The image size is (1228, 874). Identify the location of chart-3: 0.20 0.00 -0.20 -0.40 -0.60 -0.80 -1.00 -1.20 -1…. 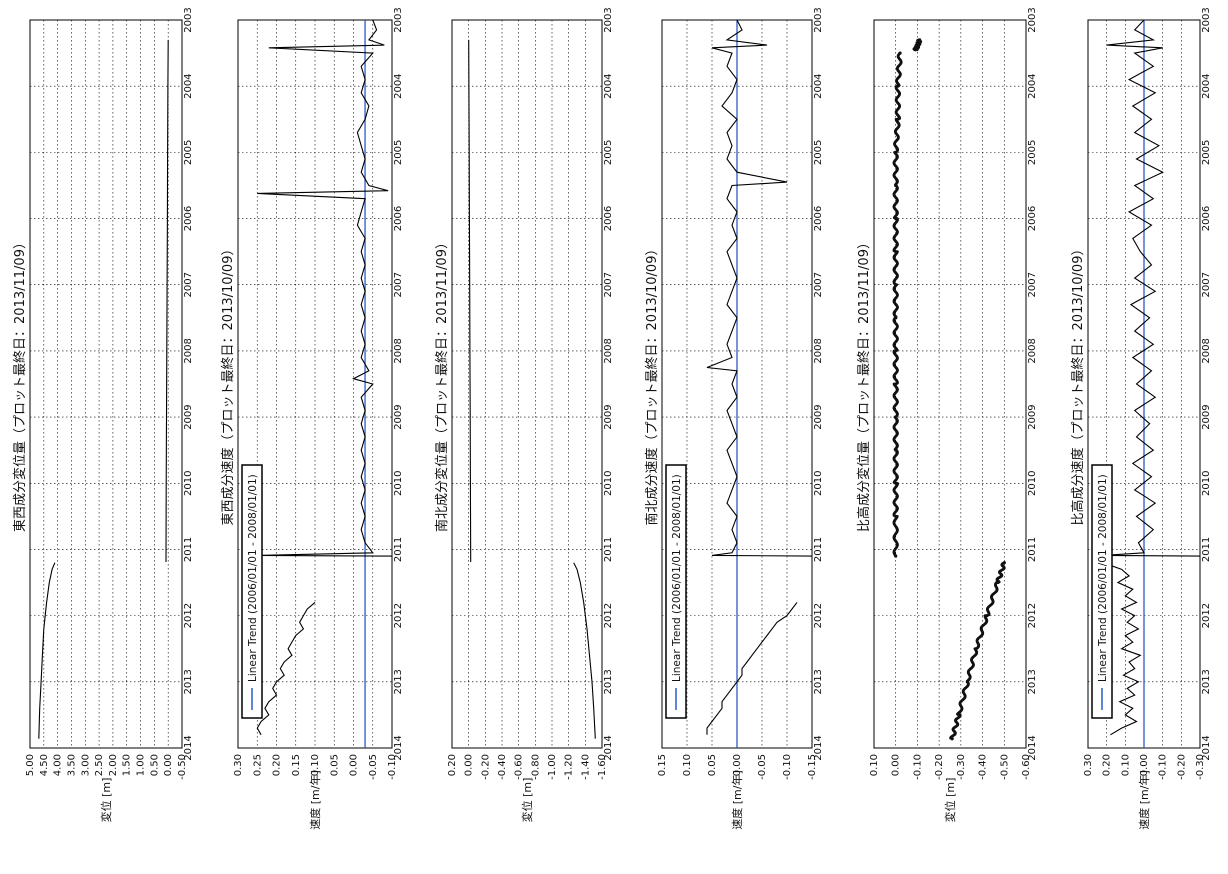
(524, 414).